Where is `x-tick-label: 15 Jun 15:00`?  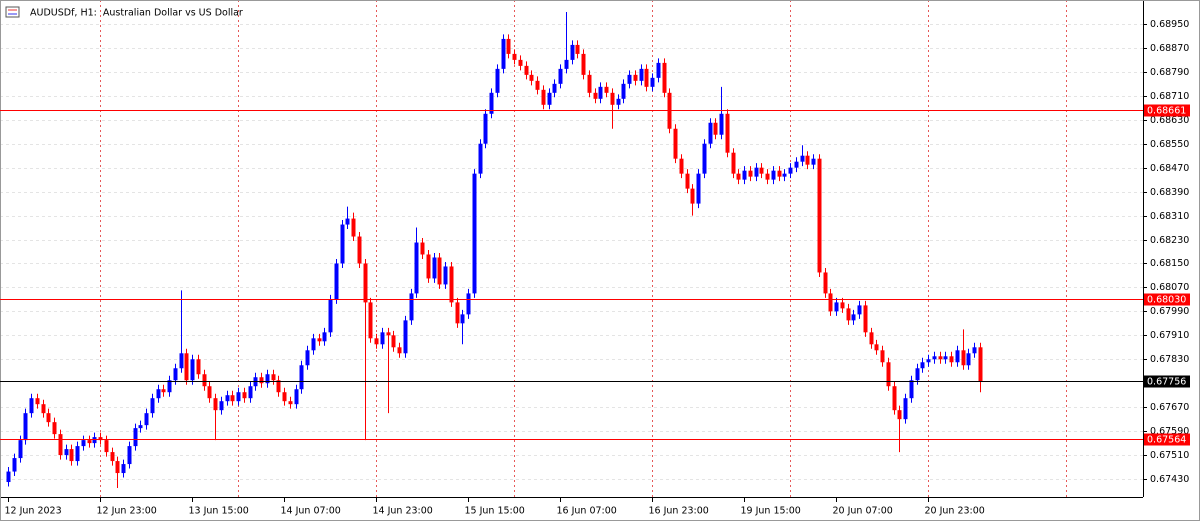
x-tick-label: 15 Jun 15:00 is located at coordinates (495, 511).